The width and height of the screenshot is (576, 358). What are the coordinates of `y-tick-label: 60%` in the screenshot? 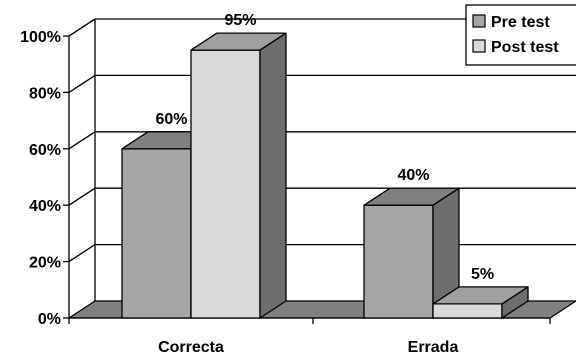 It's located at (45, 150).